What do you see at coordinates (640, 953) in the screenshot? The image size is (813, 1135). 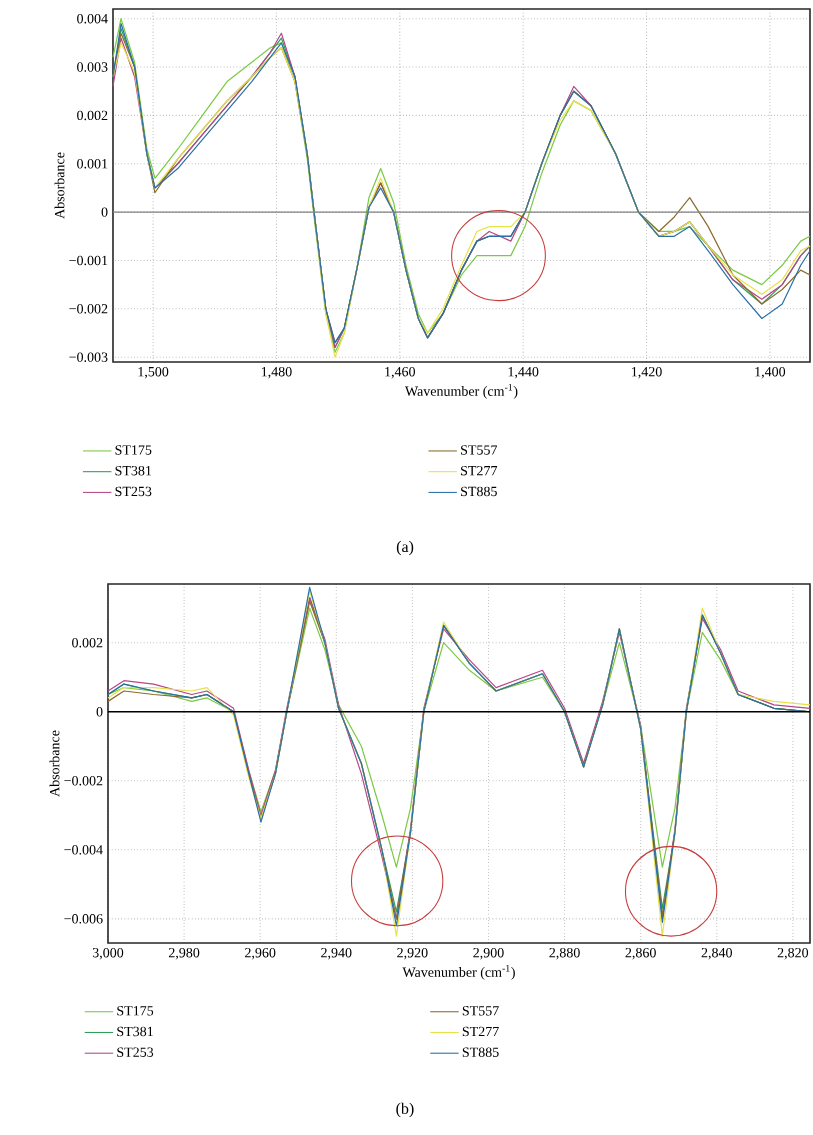 I see `x-tick-label: 2,860` at bounding box center [640, 953].